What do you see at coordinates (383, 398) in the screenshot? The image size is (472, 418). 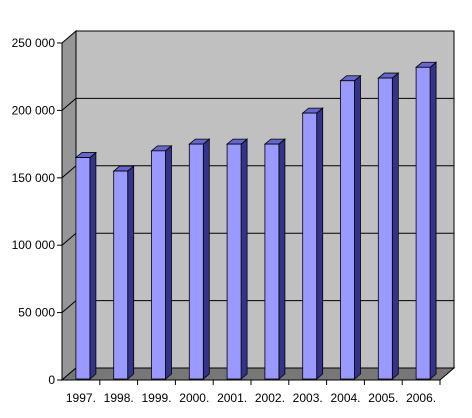 I see `x-tick-label: 2005.` at bounding box center [383, 398].